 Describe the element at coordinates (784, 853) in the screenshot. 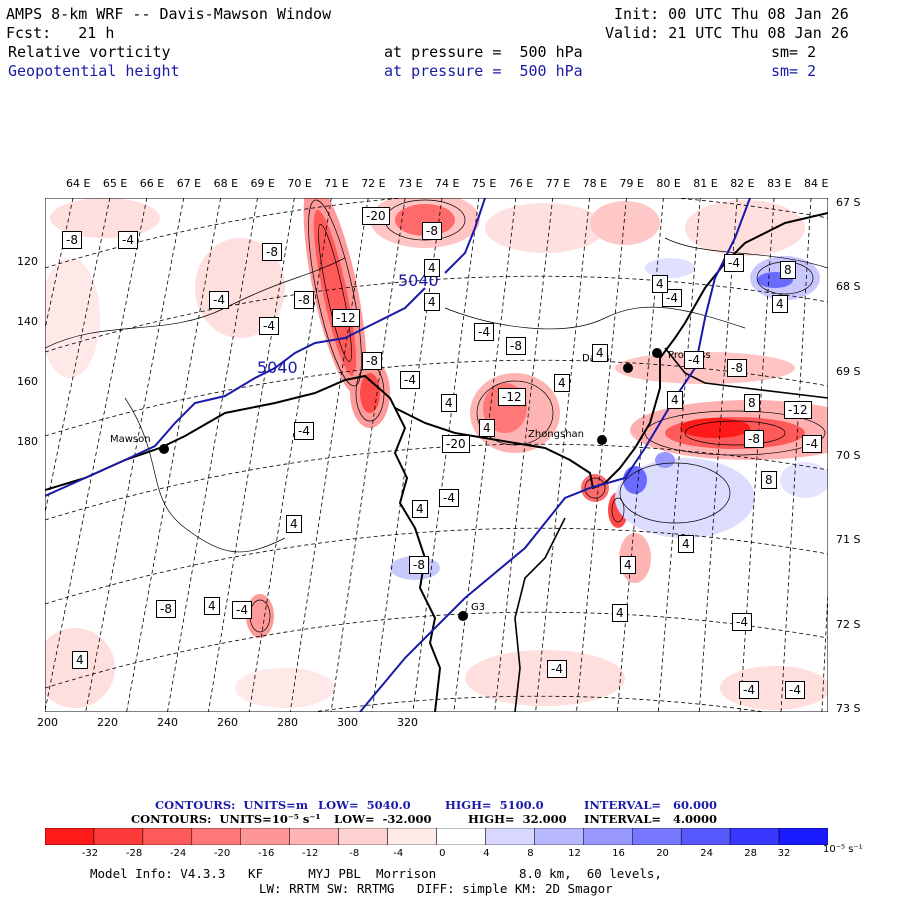

I see `colorbar-label: 32` at that location.